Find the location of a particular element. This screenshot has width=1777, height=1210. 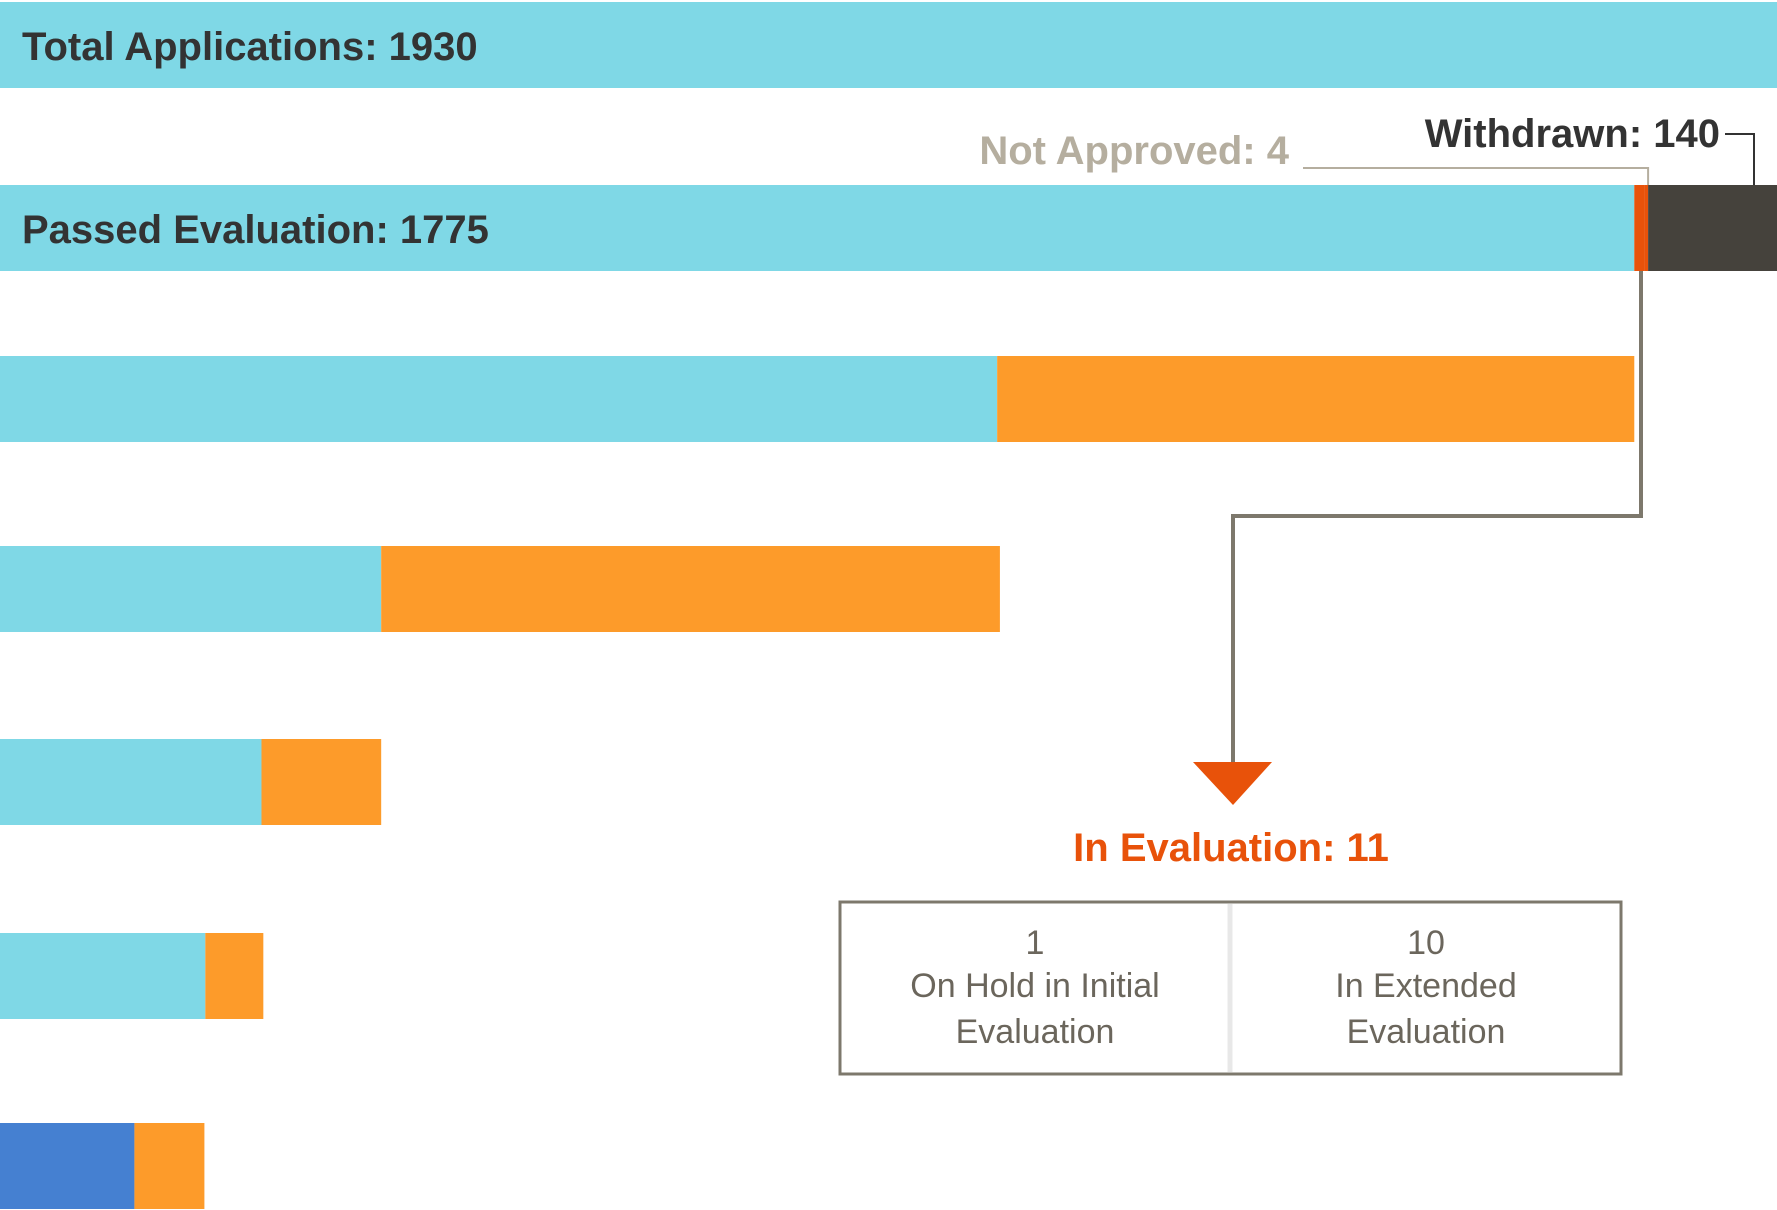

breakdown-value: 1 is located at coordinates (1035, 943).